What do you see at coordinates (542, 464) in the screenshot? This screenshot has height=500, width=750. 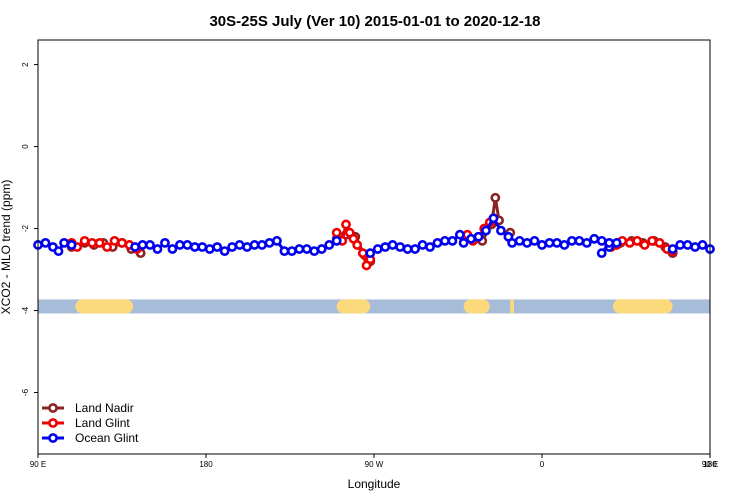 I see `x-tick-label: 0` at bounding box center [542, 464].